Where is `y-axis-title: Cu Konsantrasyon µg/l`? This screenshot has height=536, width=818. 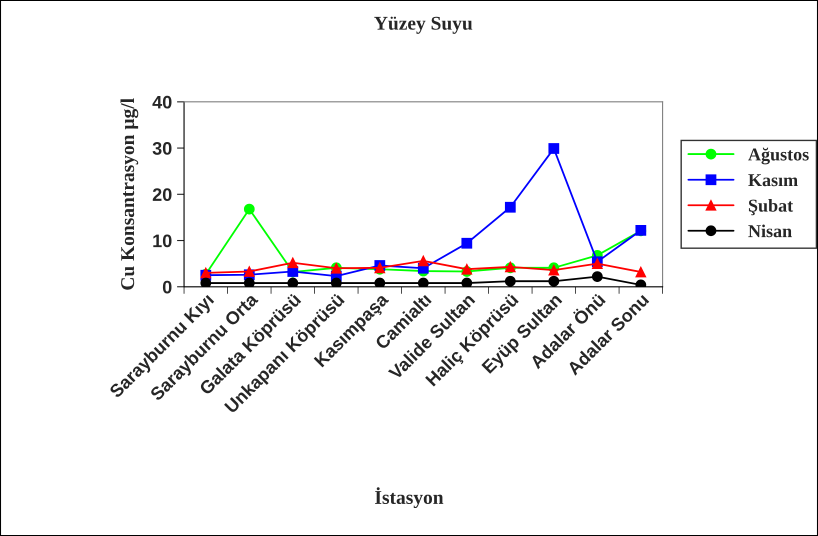 y-axis-title: Cu Konsantrasyon µg/l is located at coordinates (129, 194).